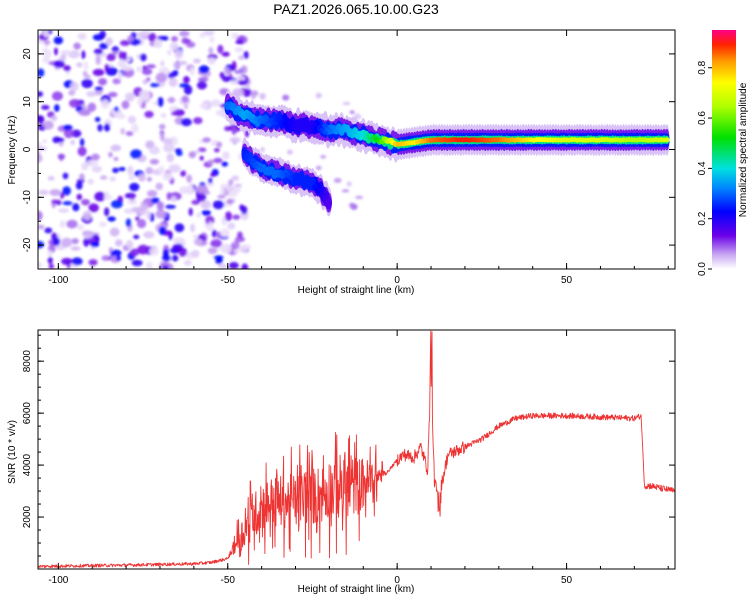 This screenshot has width=750, height=600. I want to click on heatmap-y-tick-label: 0, so click(27, 149).